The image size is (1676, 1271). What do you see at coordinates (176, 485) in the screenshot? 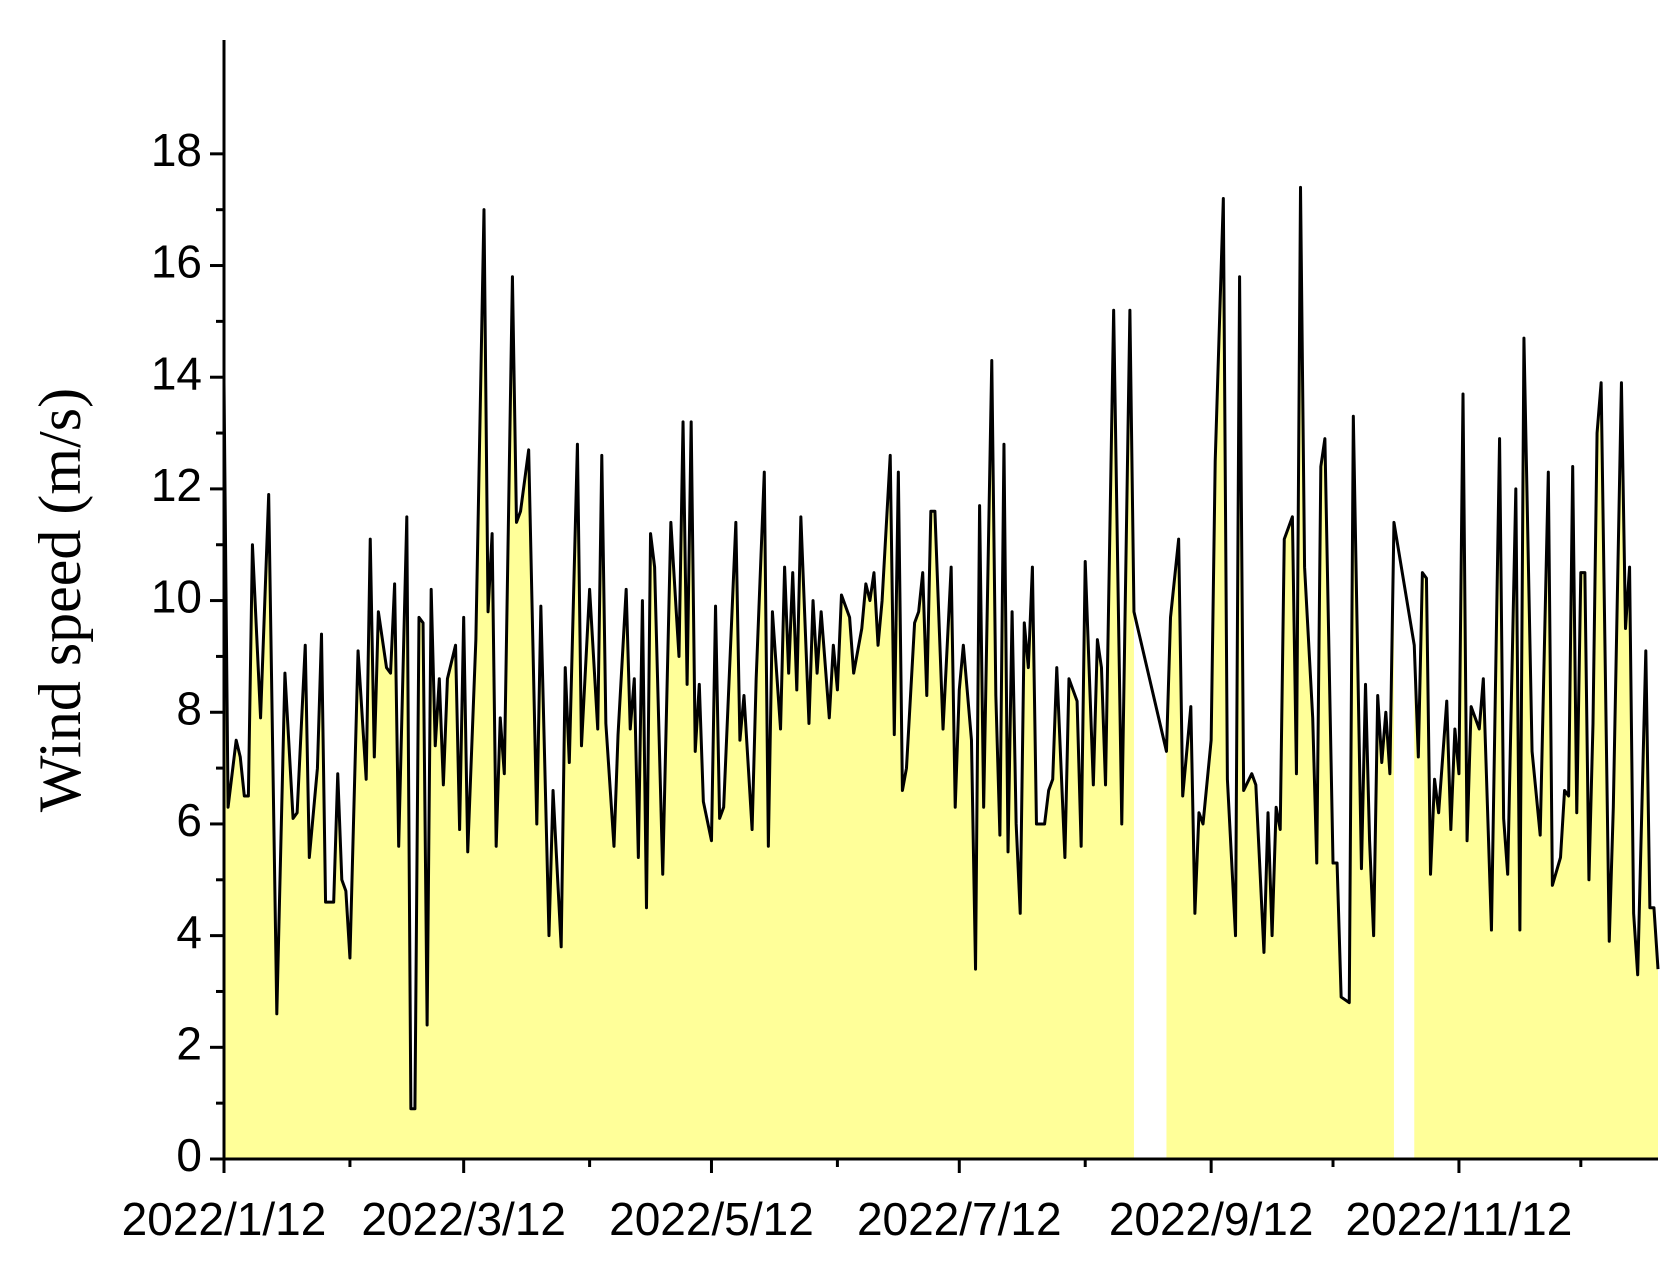
I see `y-tick-label: 12` at bounding box center [176, 485].